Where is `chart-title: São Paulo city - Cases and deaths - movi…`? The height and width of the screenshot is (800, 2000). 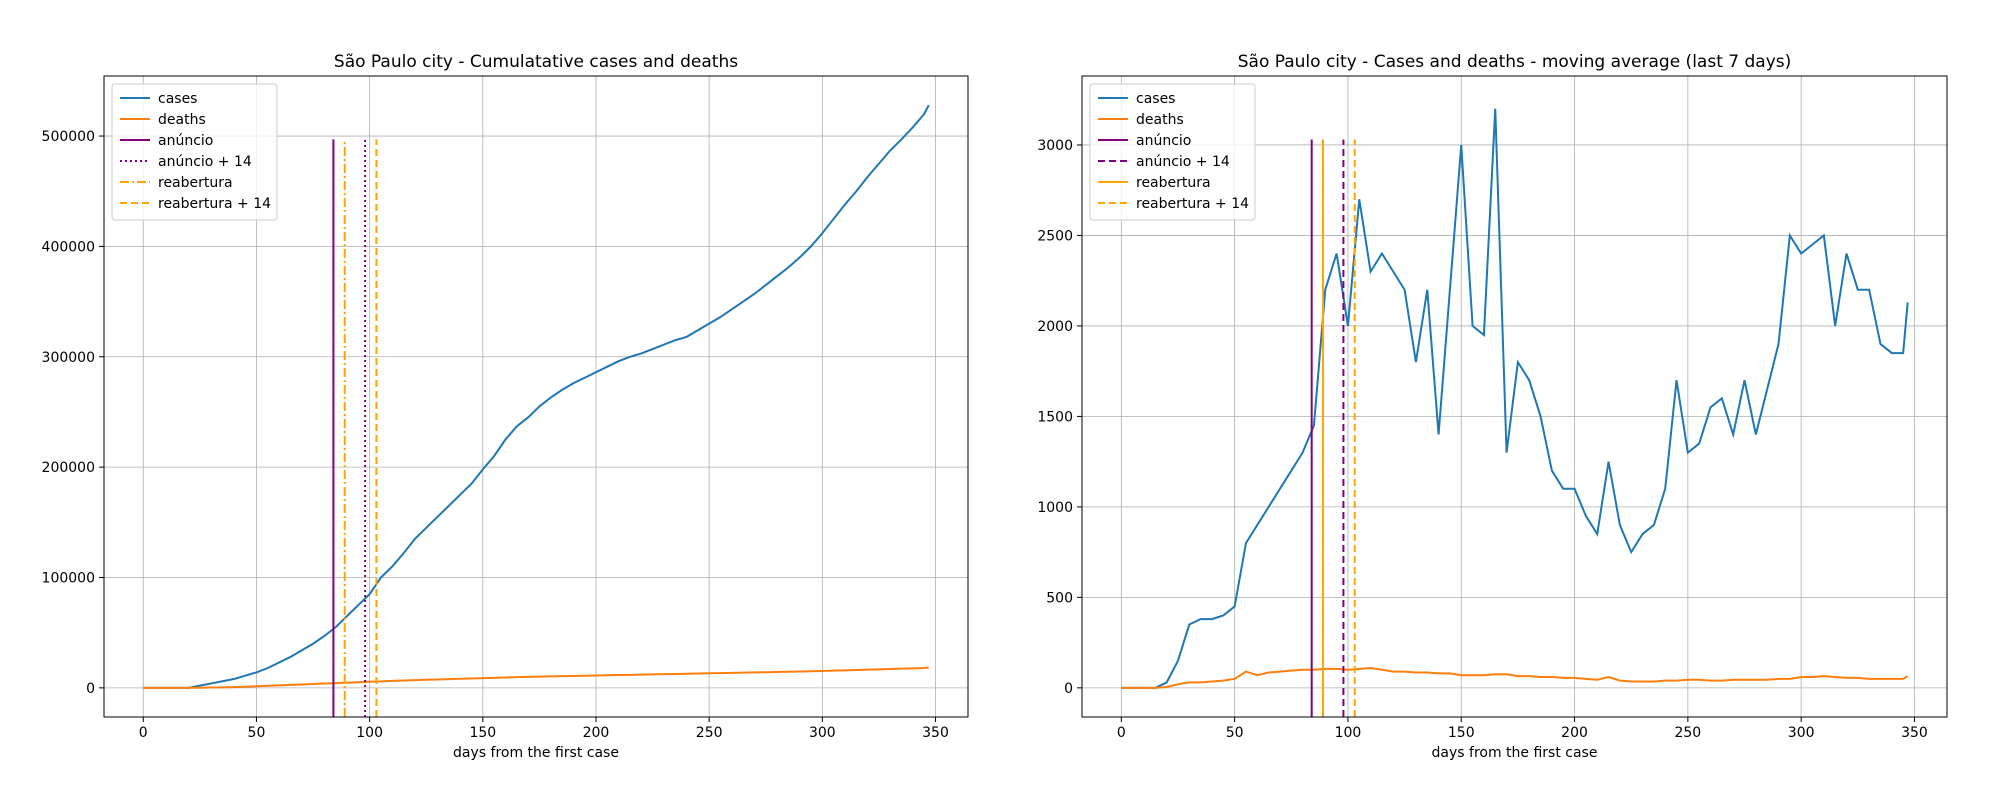 chart-title: São Paulo city - Cases and deaths - movi… is located at coordinates (1515, 62).